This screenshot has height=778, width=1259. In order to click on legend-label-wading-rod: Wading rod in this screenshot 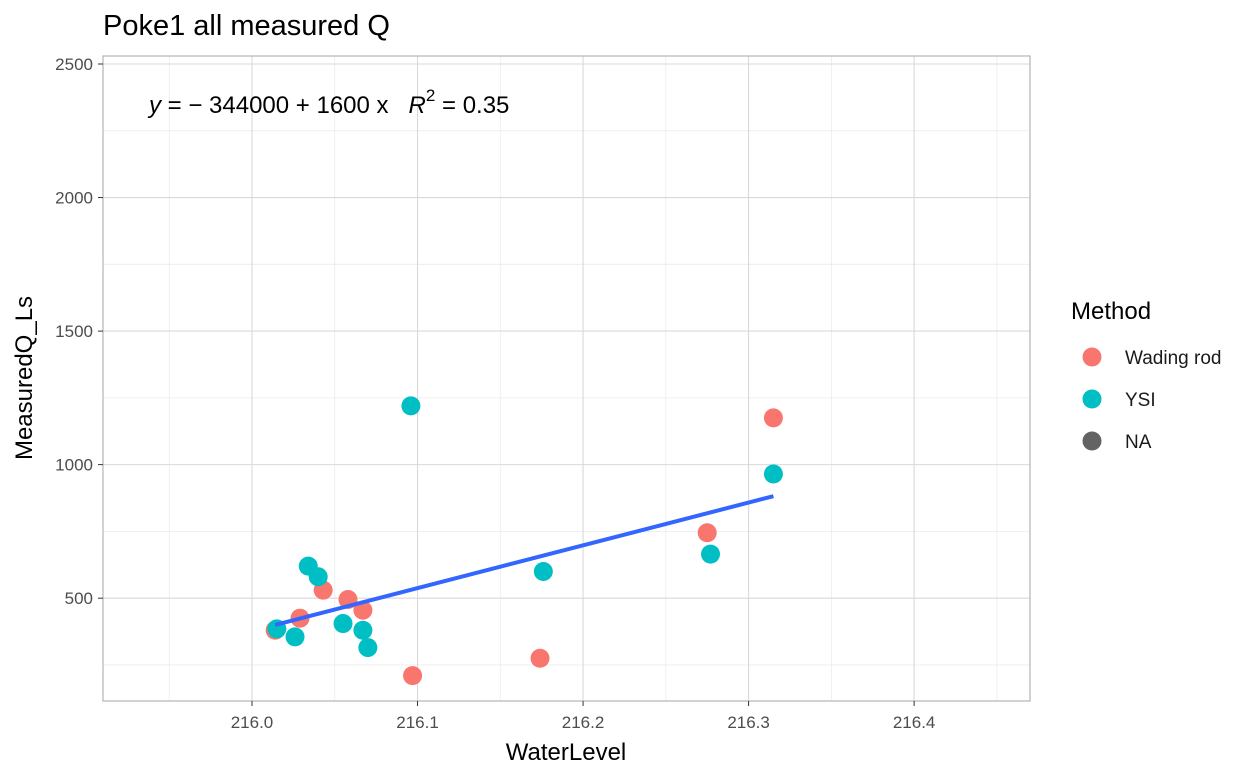, I will do `click(1173, 358)`.